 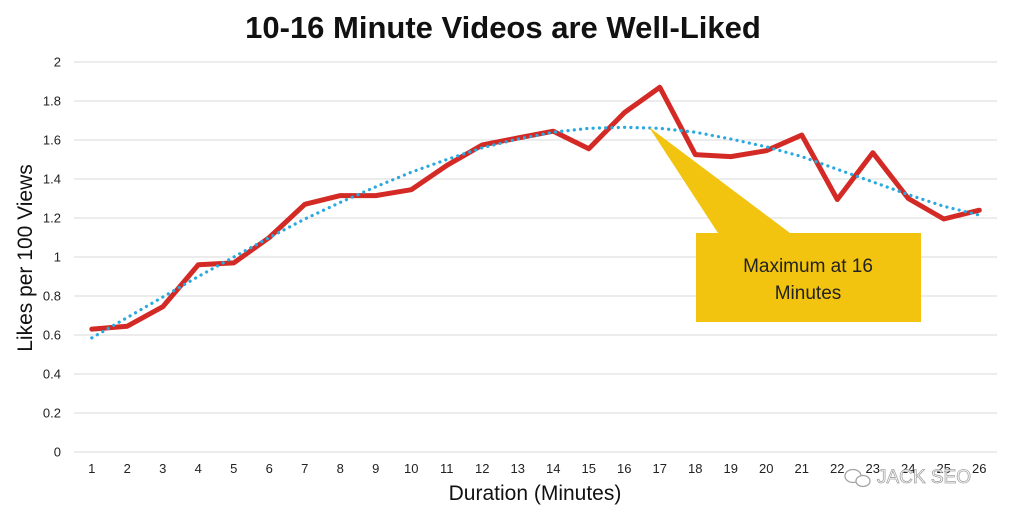 I want to click on y-tick-label: 1.6, so click(x=52, y=140).